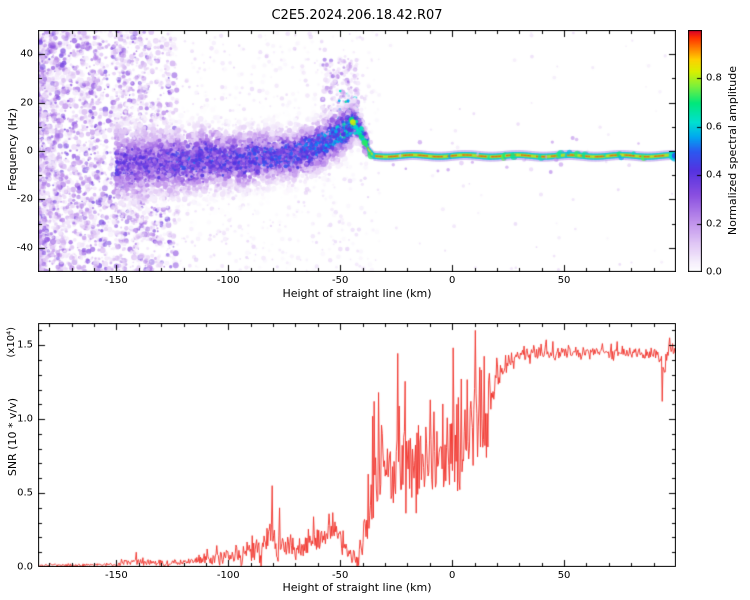  Describe the element at coordinates (25, 419) in the screenshot. I see `bottom-y-tick-label: 1.0` at that location.